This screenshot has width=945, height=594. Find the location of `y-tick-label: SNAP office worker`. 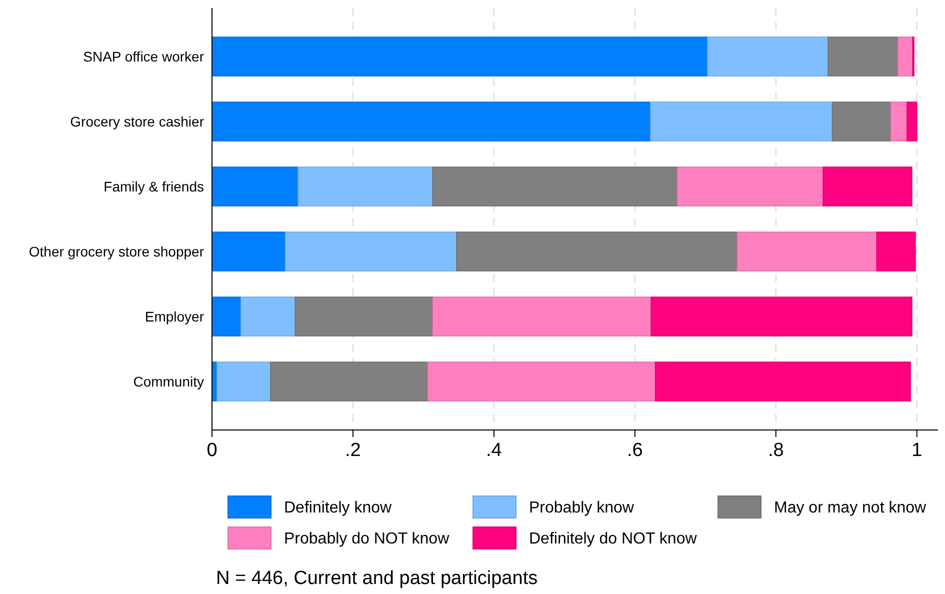

y-tick-label: SNAP office worker is located at coordinates (143, 56).